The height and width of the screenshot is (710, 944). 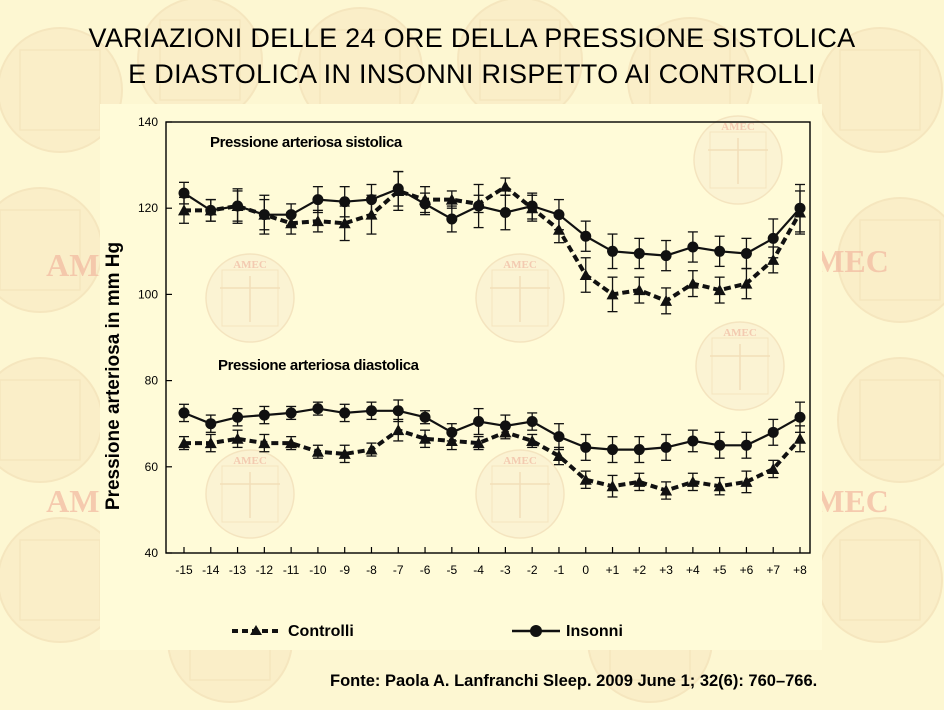 What do you see at coordinates (148, 208) in the screenshot?
I see `y-tick-label: 120` at bounding box center [148, 208].